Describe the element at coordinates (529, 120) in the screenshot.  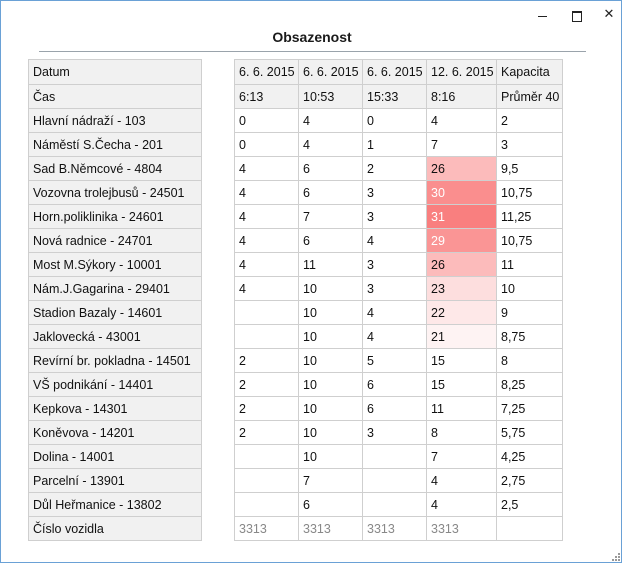
I see `capacity-cell: 2` at that location.